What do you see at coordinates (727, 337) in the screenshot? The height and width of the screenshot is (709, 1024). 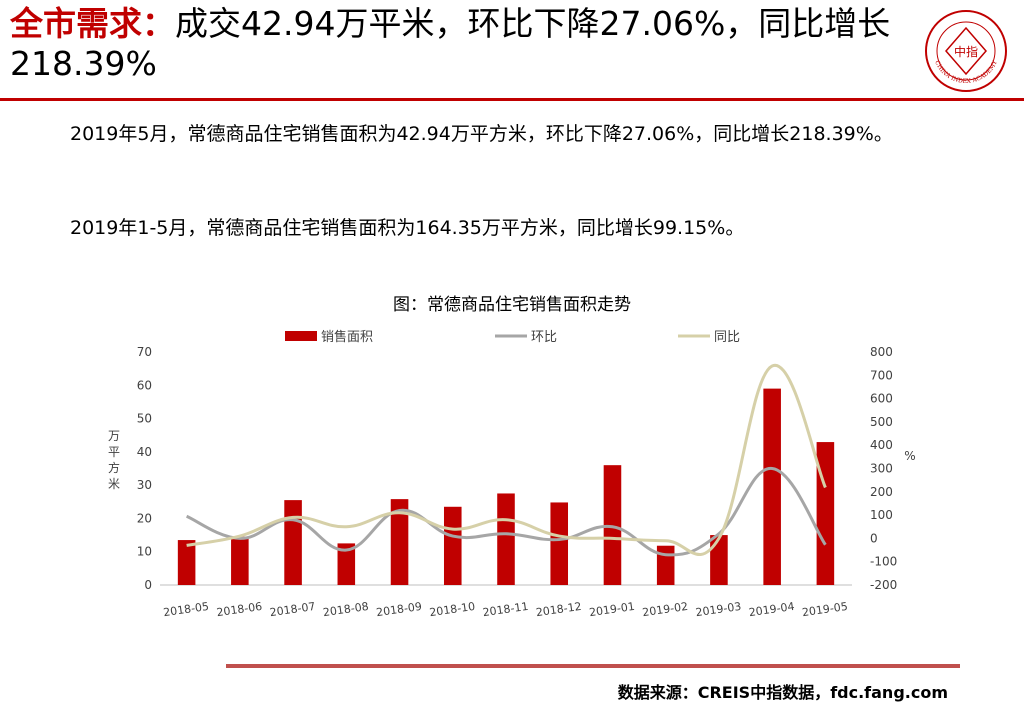 I see `legend-label-同比: 同比` at bounding box center [727, 337].